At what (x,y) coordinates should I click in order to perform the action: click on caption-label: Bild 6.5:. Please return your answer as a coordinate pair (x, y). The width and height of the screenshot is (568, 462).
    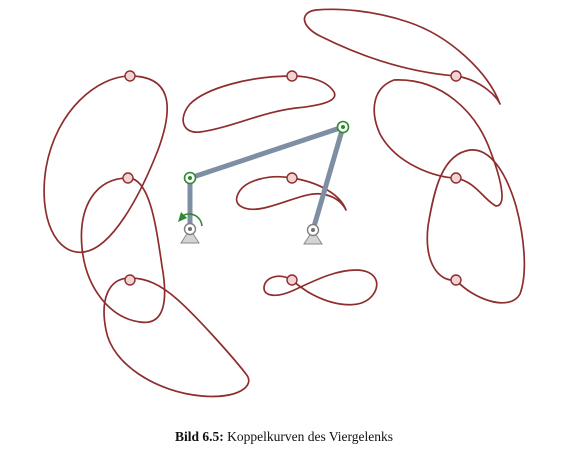
    Looking at the image, I should click on (199, 436).